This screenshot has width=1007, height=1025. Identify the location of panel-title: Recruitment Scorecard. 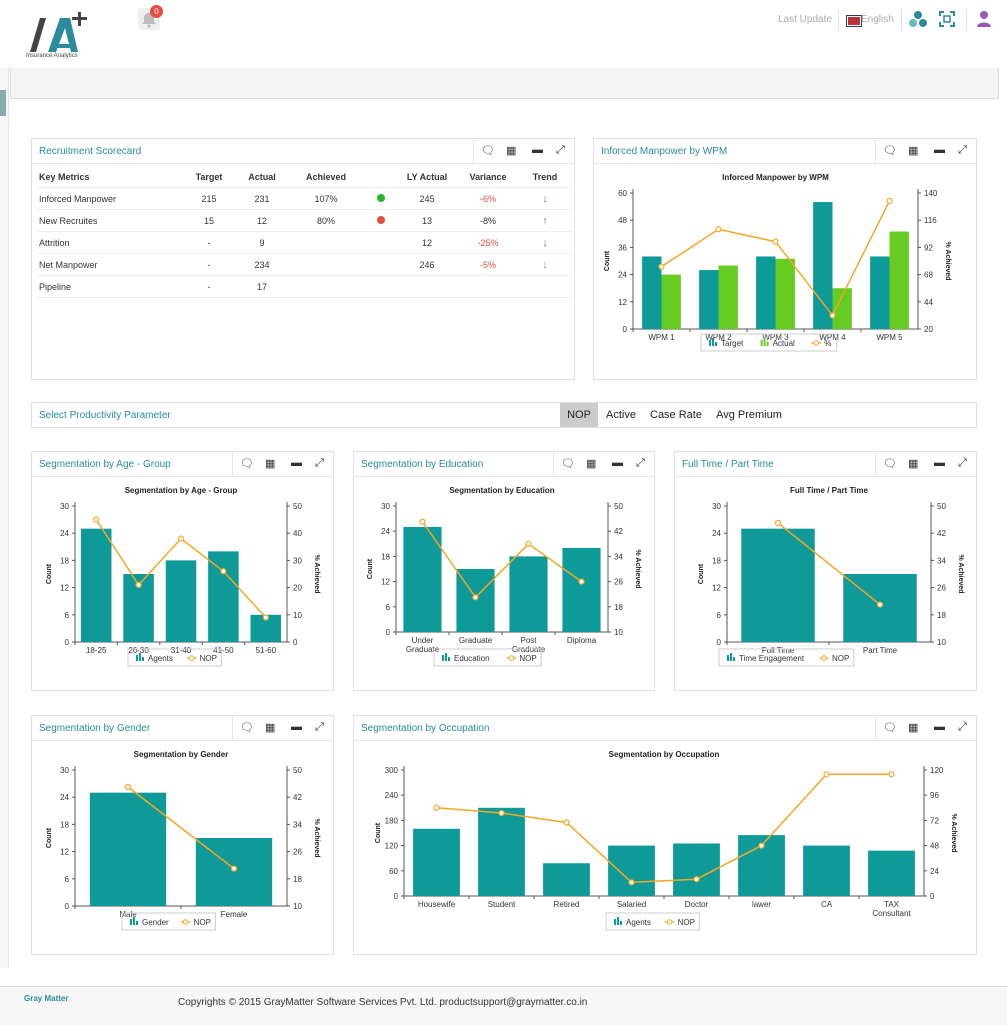
(90, 151).